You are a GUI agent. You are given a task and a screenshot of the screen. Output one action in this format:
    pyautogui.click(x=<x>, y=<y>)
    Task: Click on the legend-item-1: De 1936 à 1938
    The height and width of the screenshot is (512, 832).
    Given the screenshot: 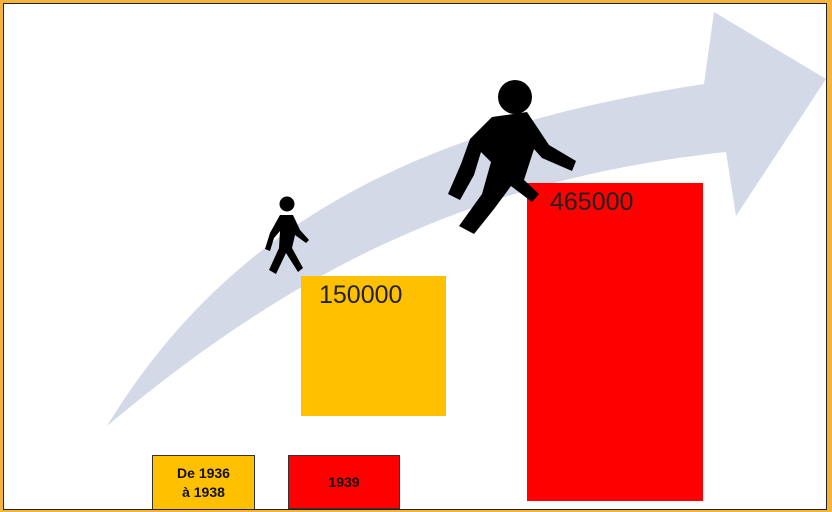 What is the action you would take?
    pyautogui.click(x=203, y=482)
    